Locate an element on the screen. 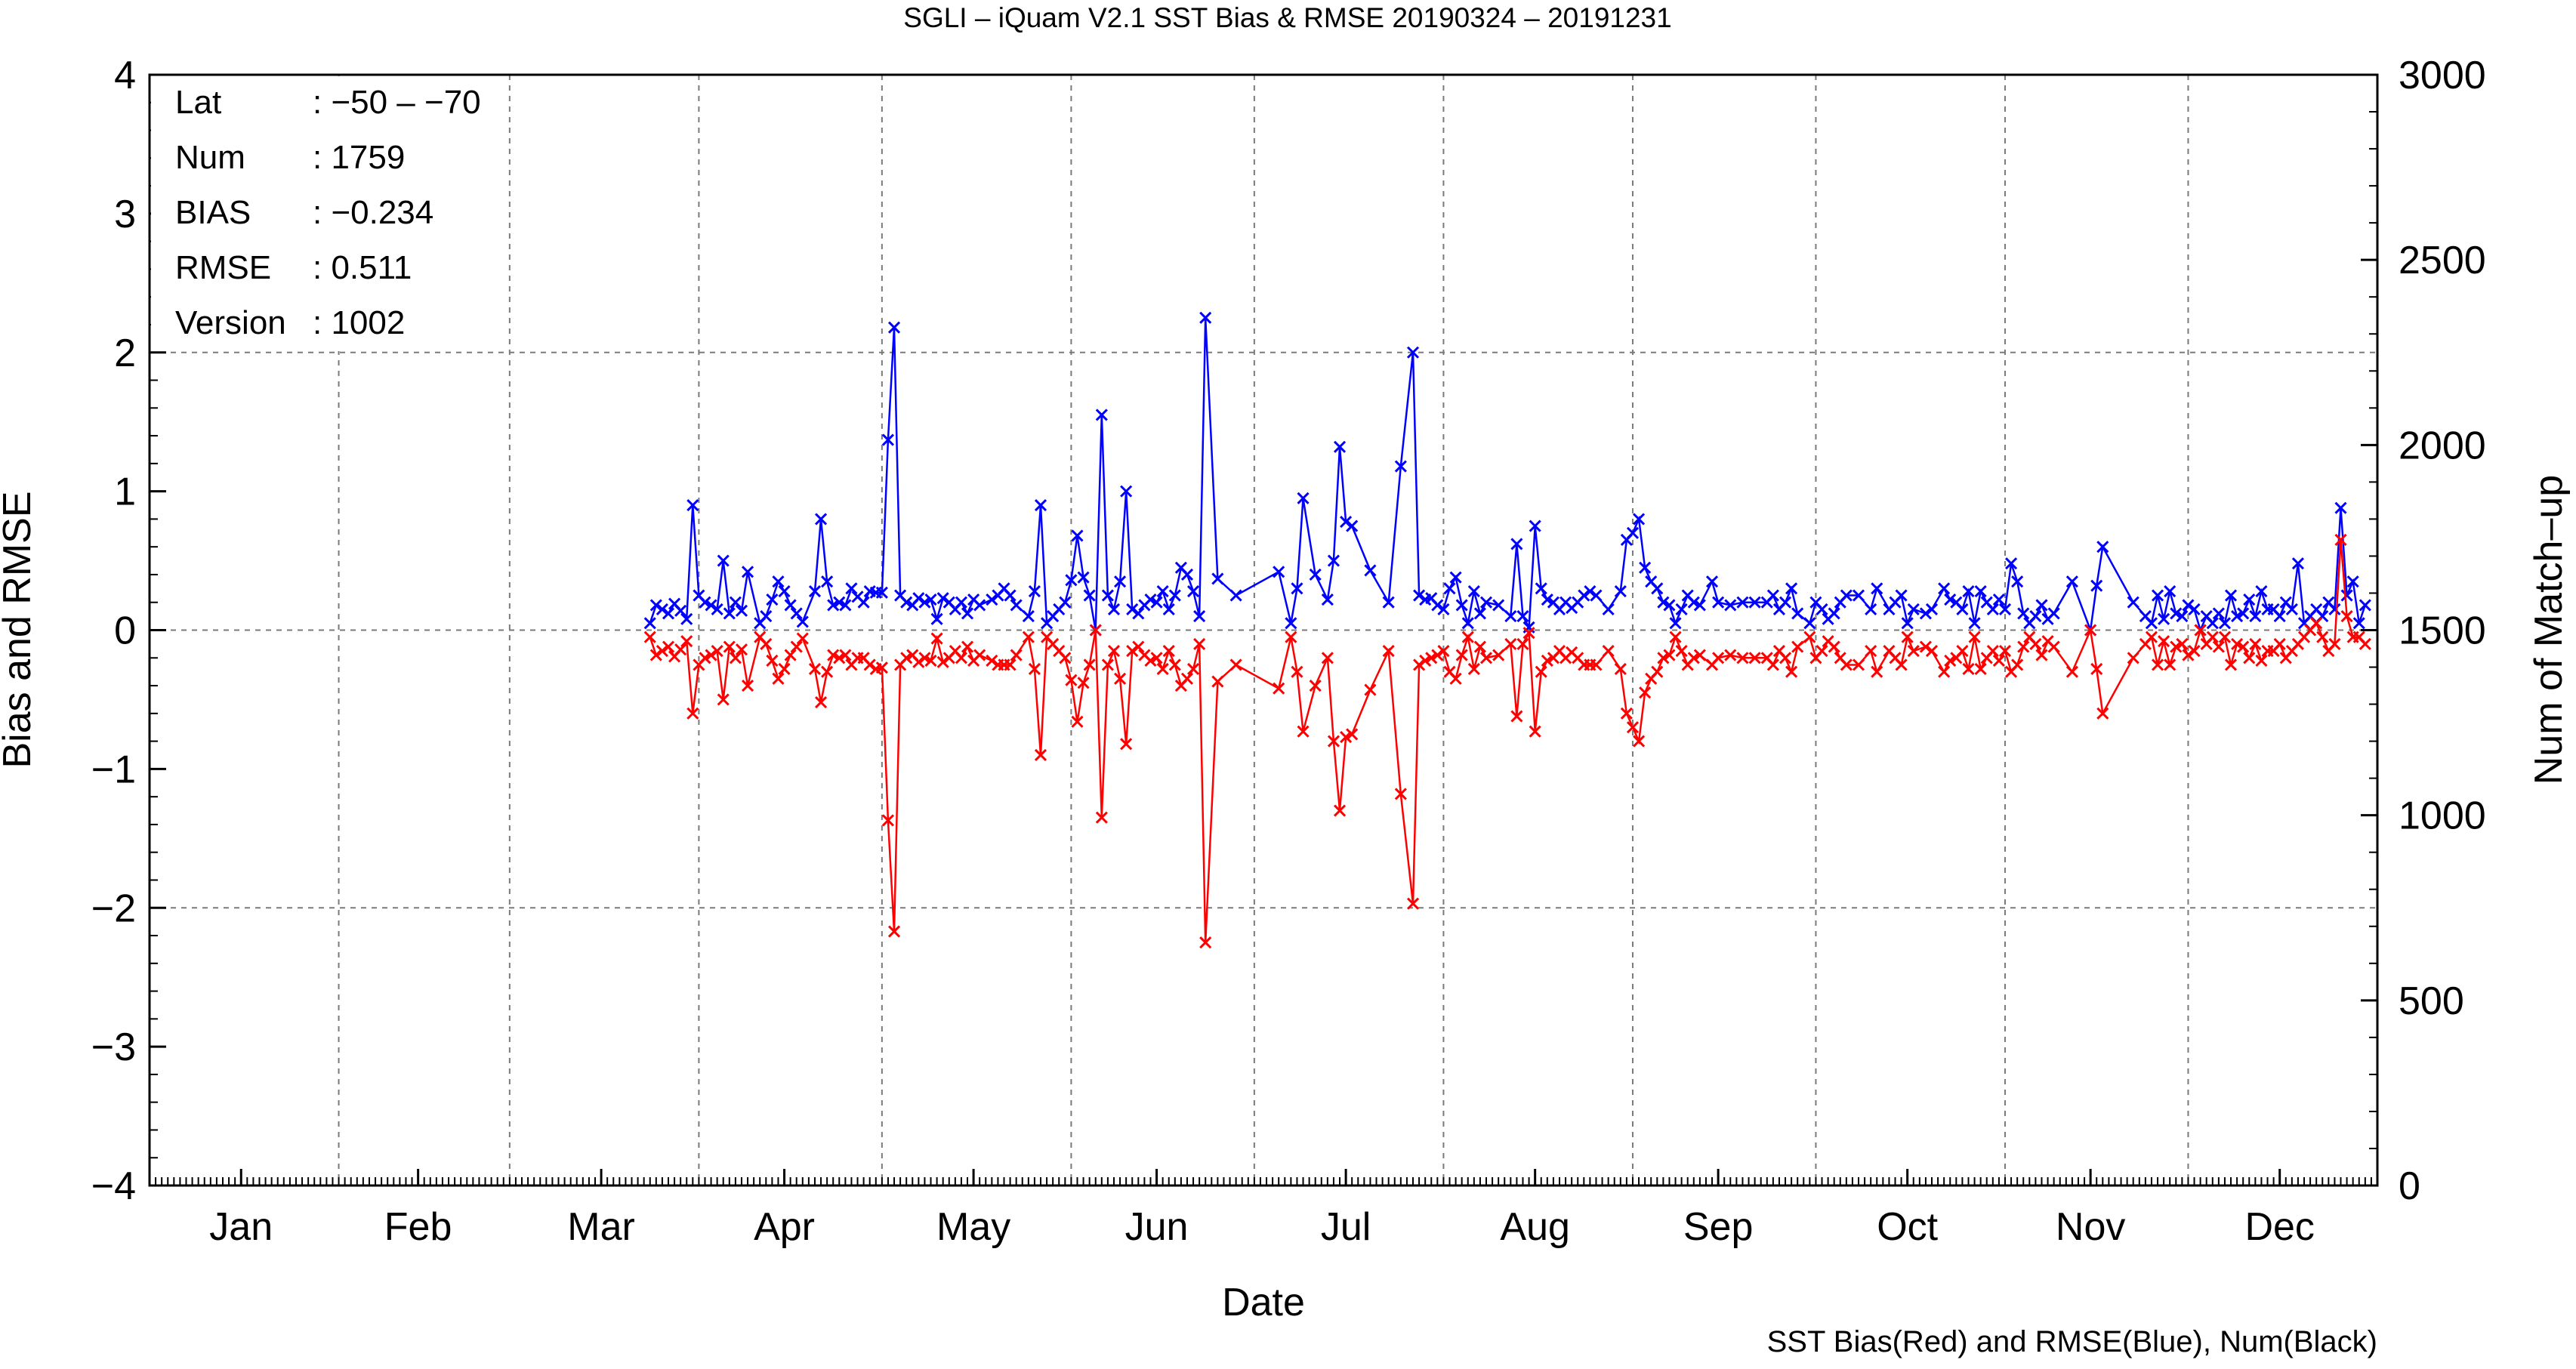 The width and height of the screenshot is (2576, 1369). stats-label: Num is located at coordinates (210, 157).